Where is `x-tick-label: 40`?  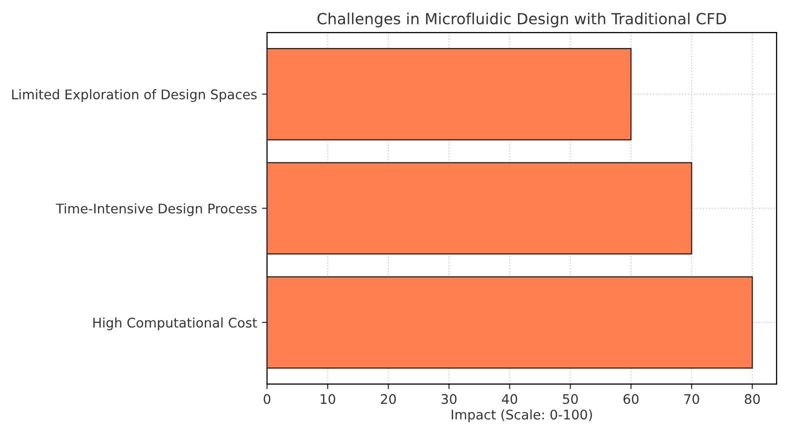
x-tick-label: 40 is located at coordinates (510, 399).